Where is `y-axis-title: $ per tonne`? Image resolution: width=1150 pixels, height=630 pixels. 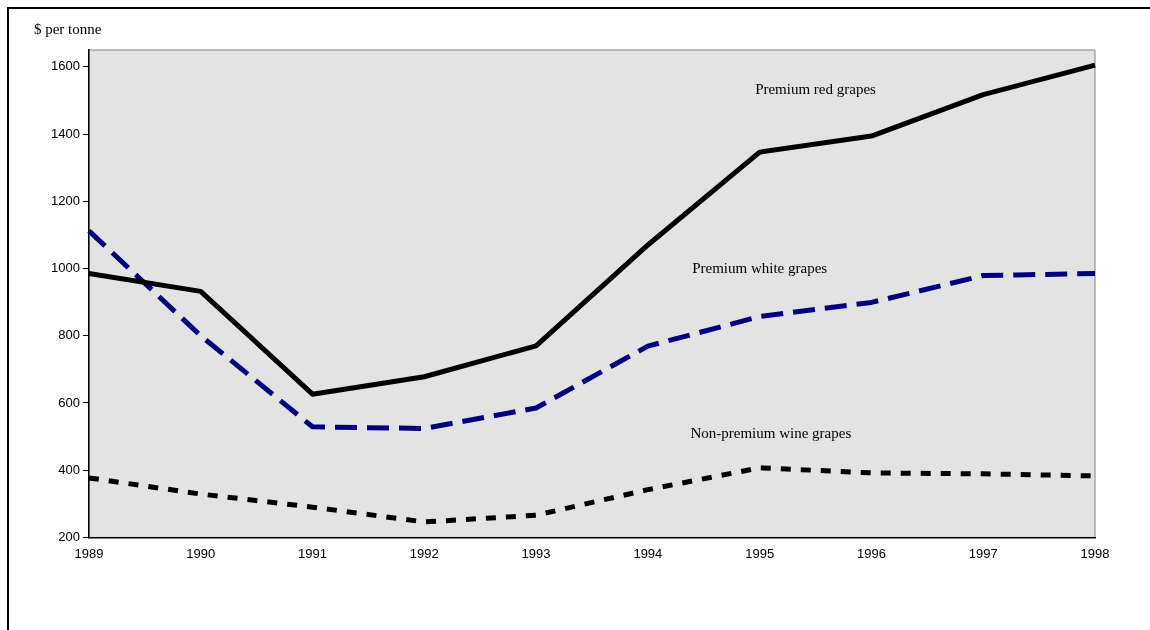
y-axis-title: $ per tonne is located at coordinates (67, 29).